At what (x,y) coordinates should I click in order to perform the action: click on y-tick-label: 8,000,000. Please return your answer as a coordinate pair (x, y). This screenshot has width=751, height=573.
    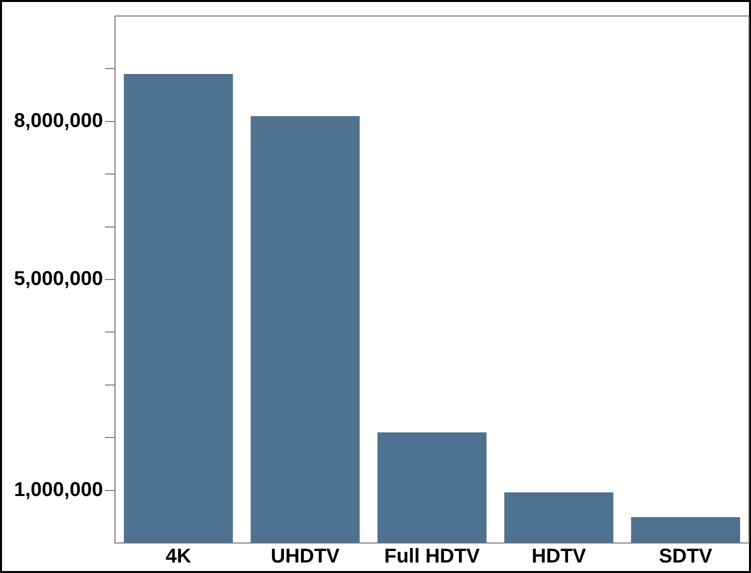
    Looking at the image, I should click on (58, 121).